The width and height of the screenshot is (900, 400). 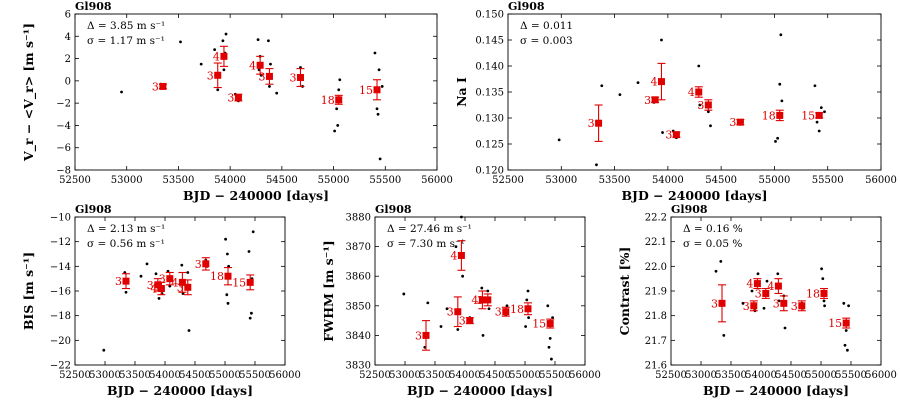 What do you see at coordinates (358, 306) in the screenshot?
I see `y-tick-label: 3850` at bounding box center [358, 306].